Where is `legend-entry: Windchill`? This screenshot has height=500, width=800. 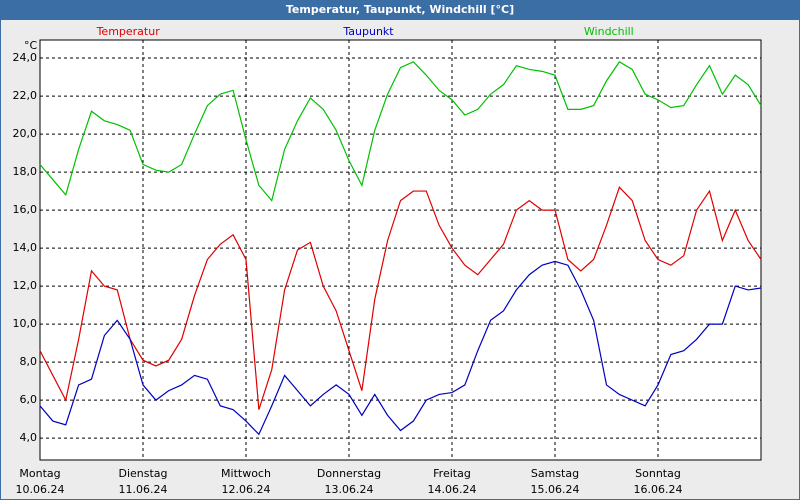
legend-entry: Windchill is located at coordinates (609, 31).